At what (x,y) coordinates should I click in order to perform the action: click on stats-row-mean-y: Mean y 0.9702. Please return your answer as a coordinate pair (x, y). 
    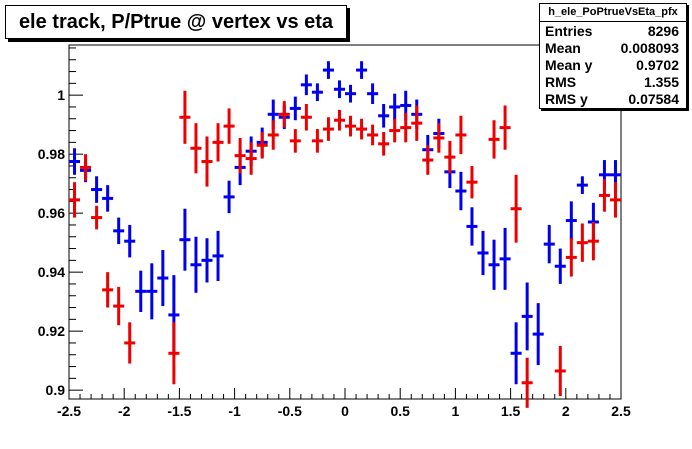
    Looking at the image, I should click on (612, 65).